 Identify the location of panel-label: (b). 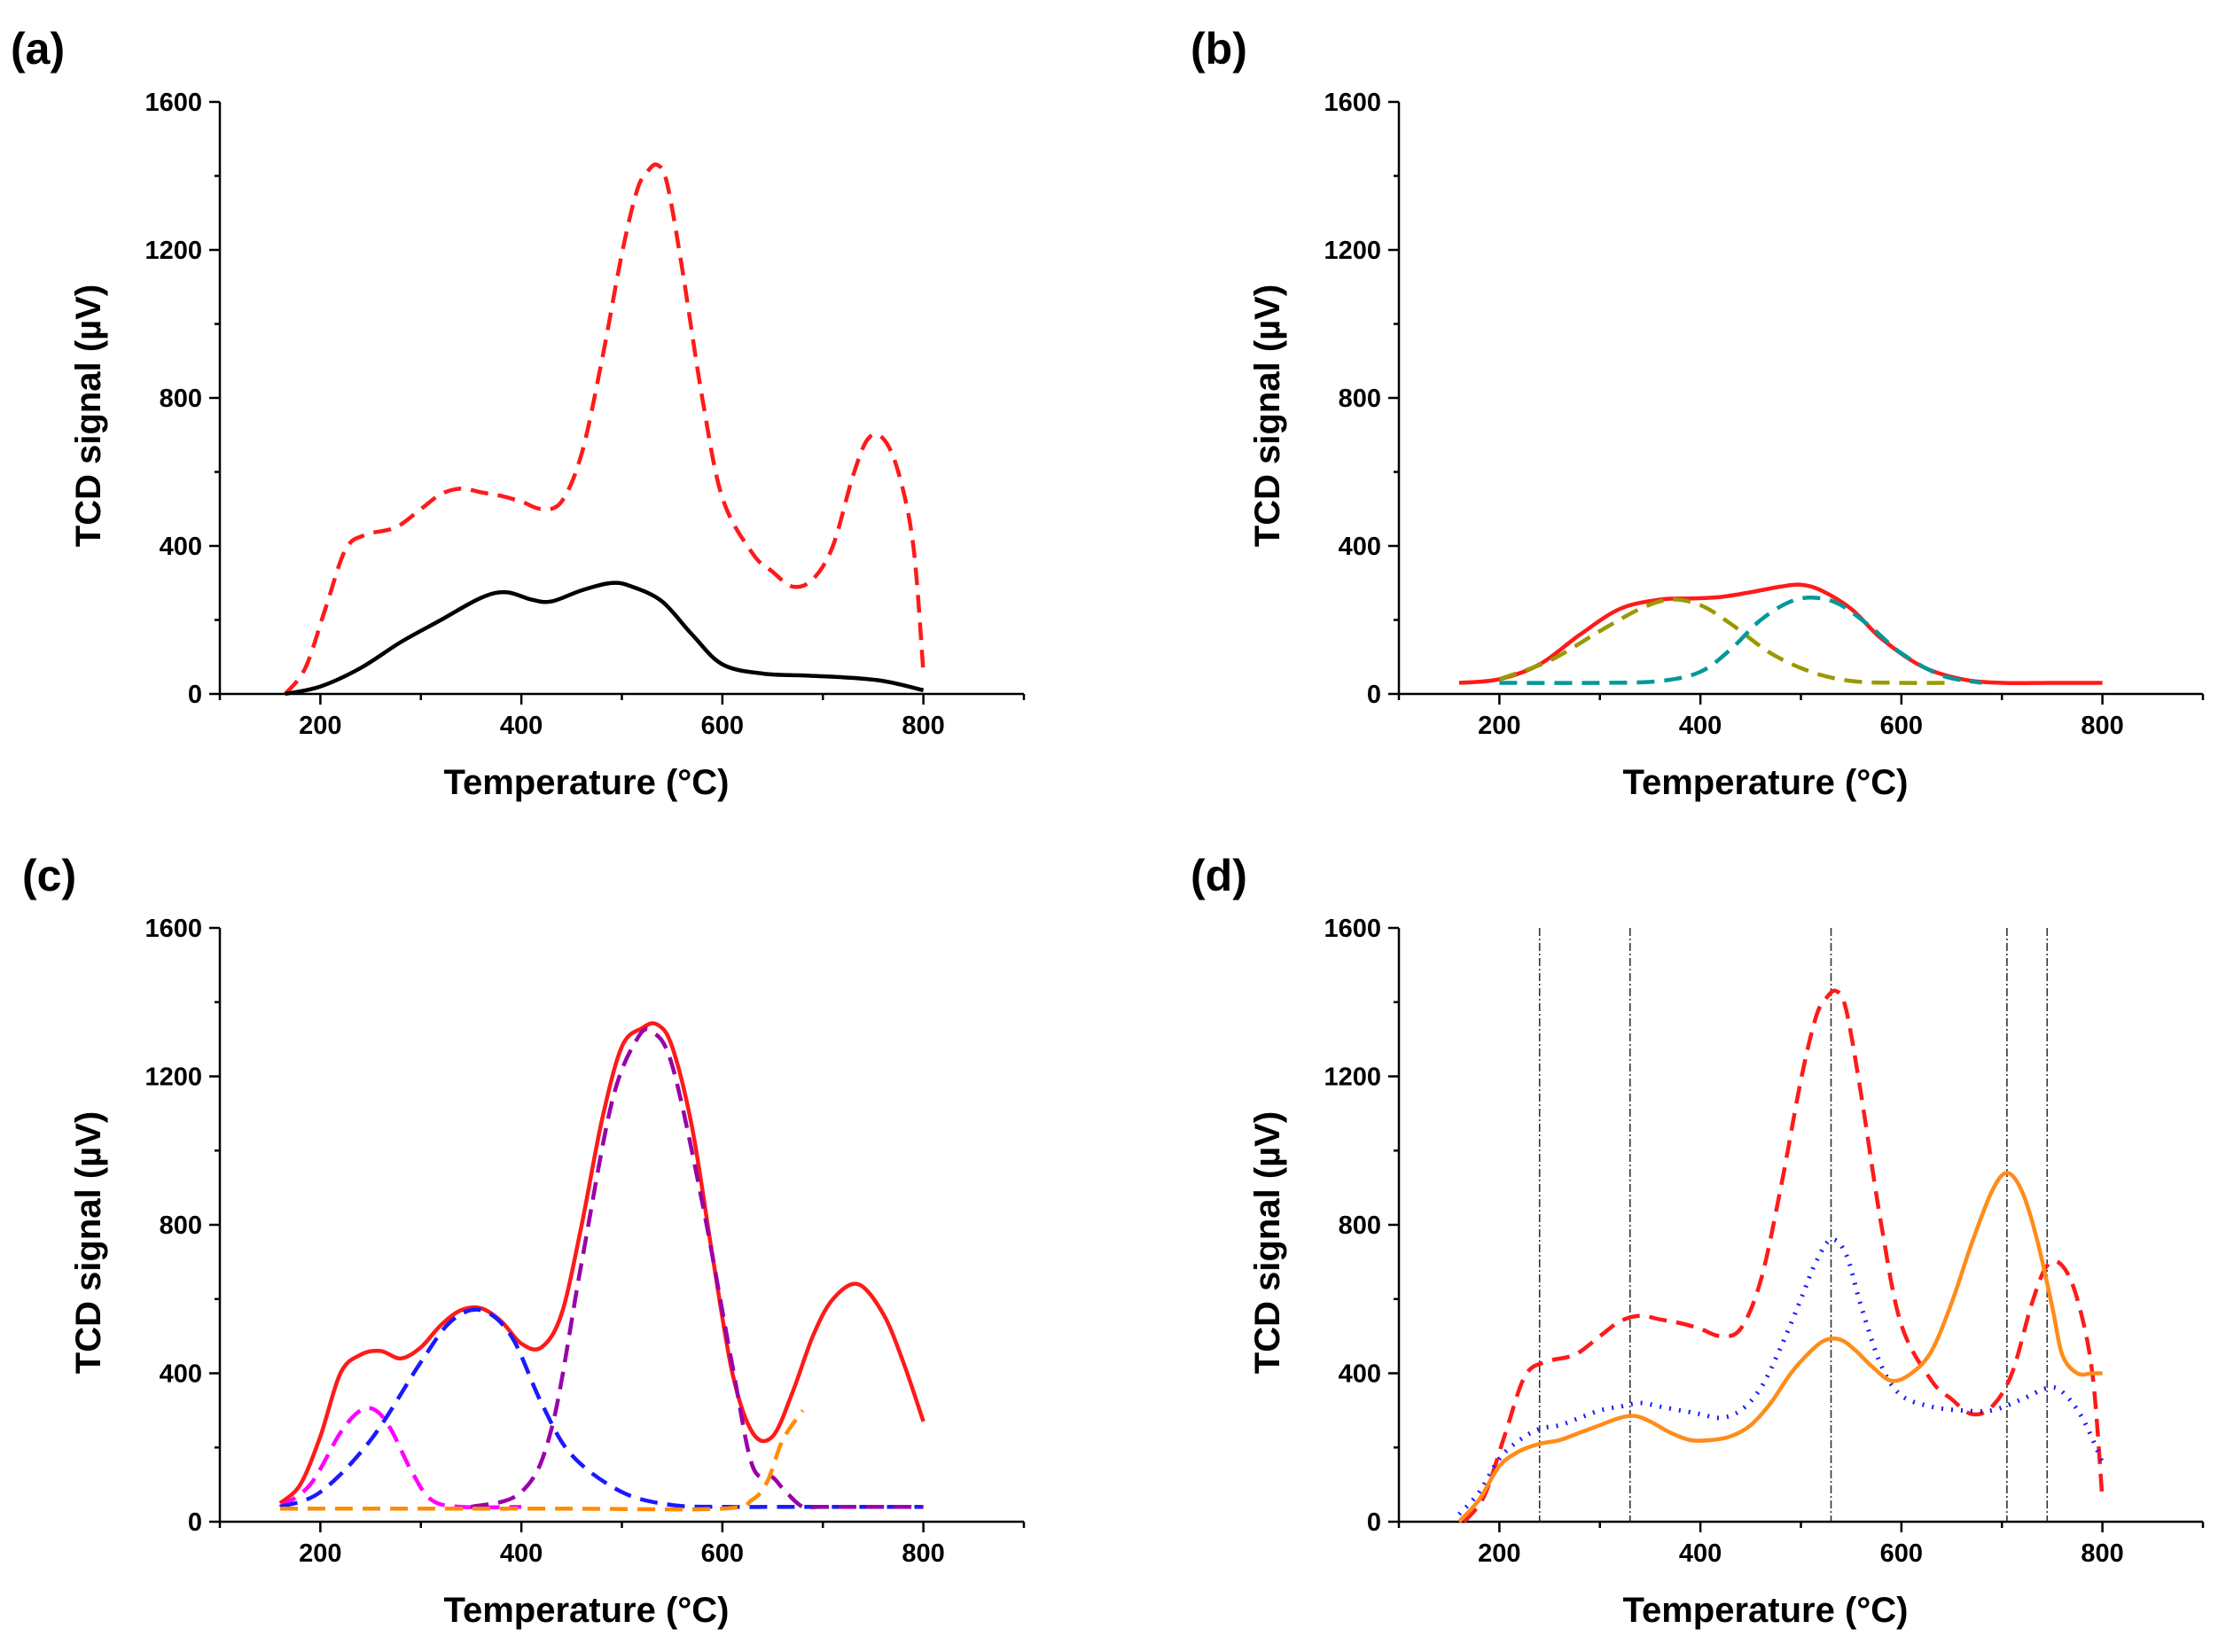
(1219, 49).